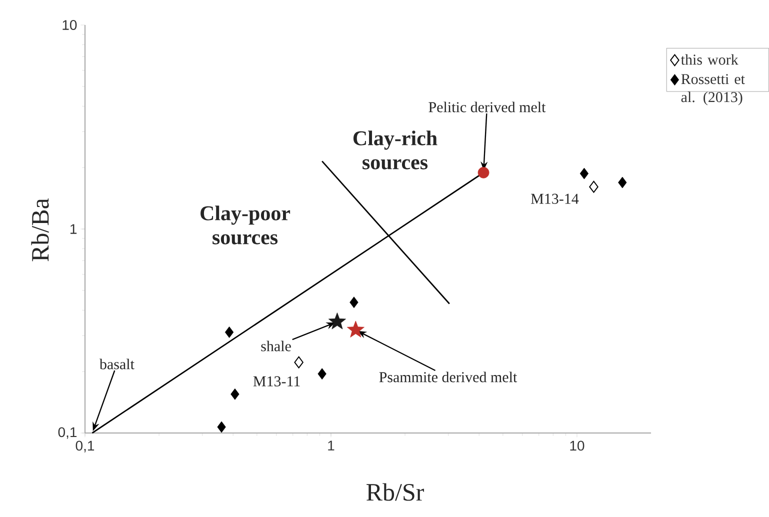 The width and height of the screenshot is (769, 517). I want to click on x-tick-label: 10, so click(577, 445).